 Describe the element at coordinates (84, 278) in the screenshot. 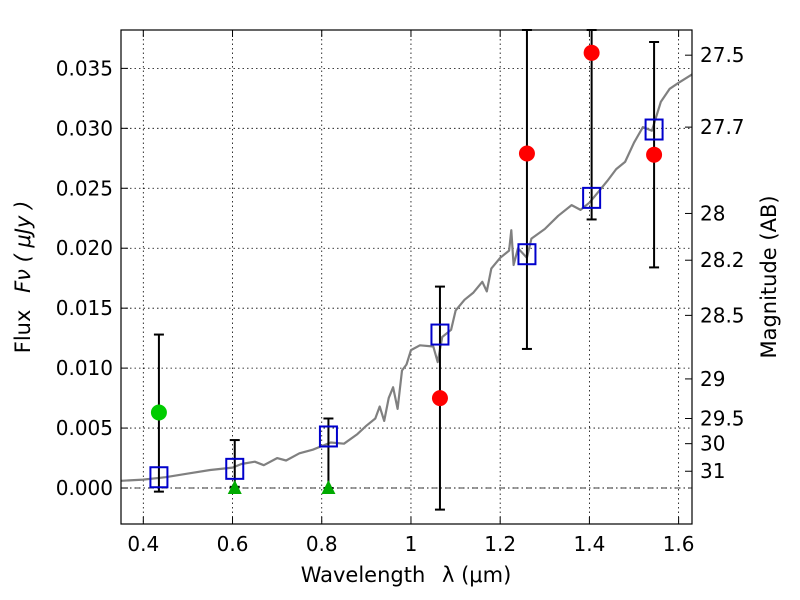

I see `y-tick-labels: 0.000 0.005 0.010 0.015 0.020 0.025 0.030 0.035` at that location.